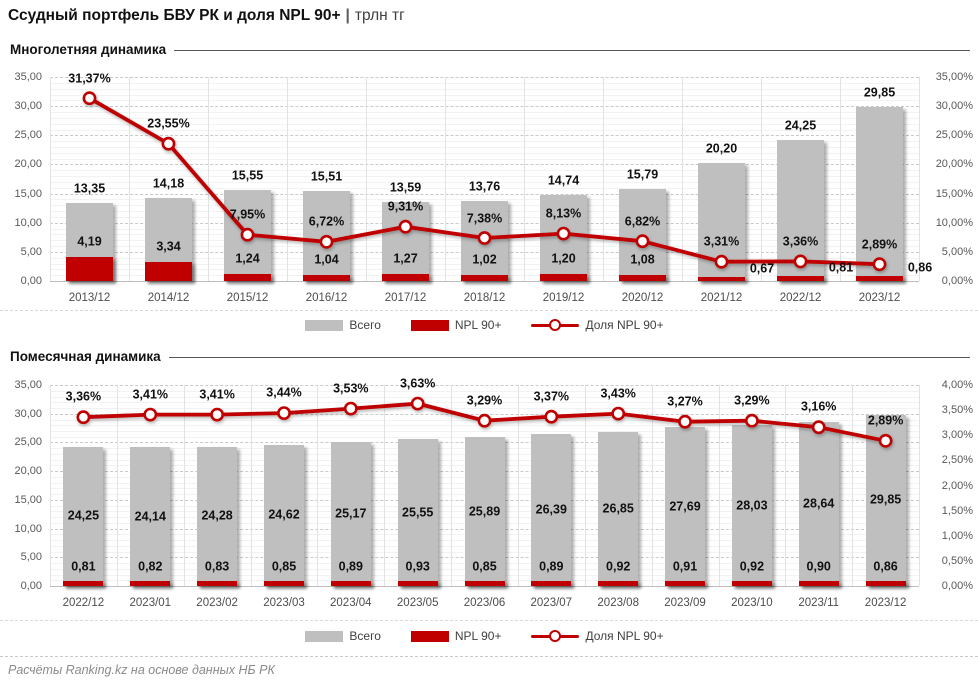 This screenshot has height=687, width=978. What do you see at coordinates (563, 298) in the screenshot?
I see `x-axis-label: 2019/12` at bounding box center [563, 298].